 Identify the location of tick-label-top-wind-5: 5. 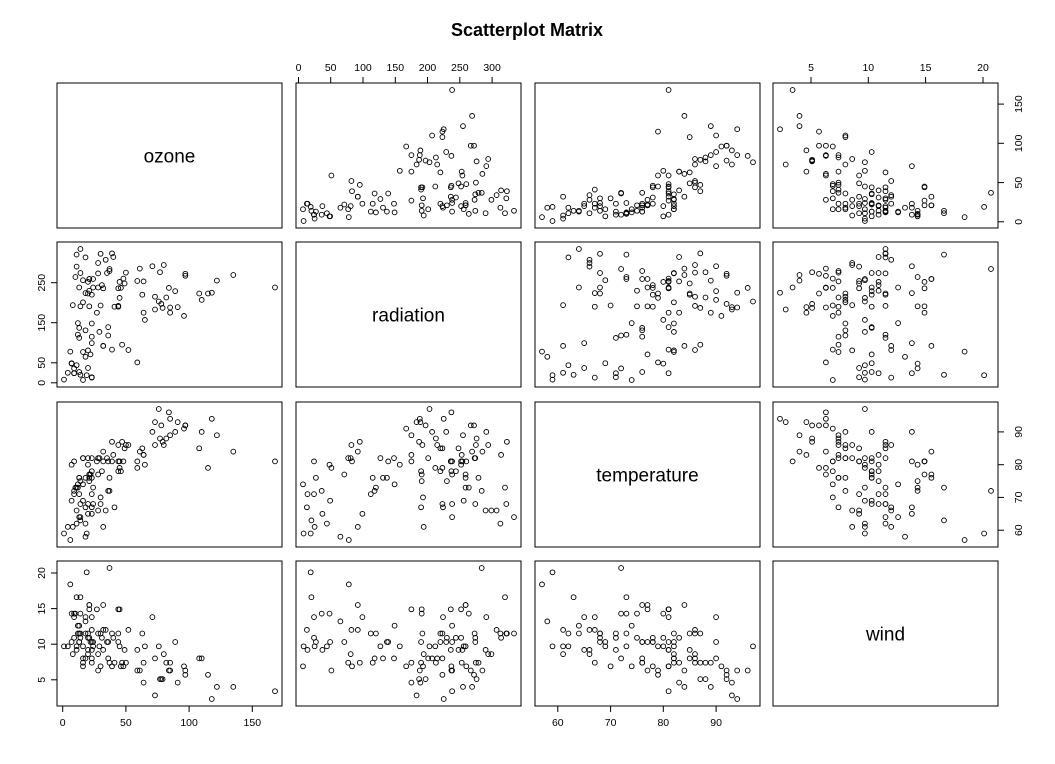
(811, 68).